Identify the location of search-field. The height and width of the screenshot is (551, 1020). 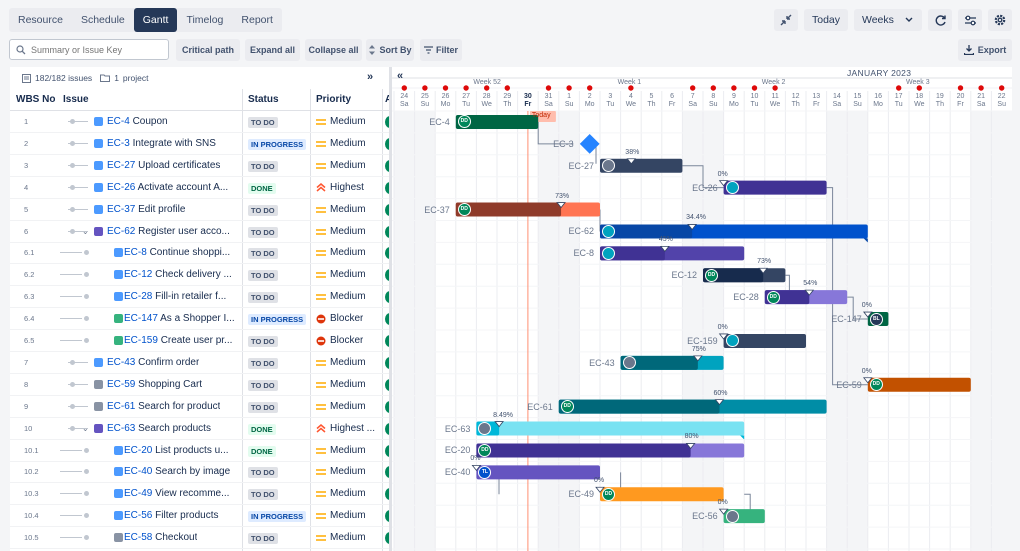
(89, 49).